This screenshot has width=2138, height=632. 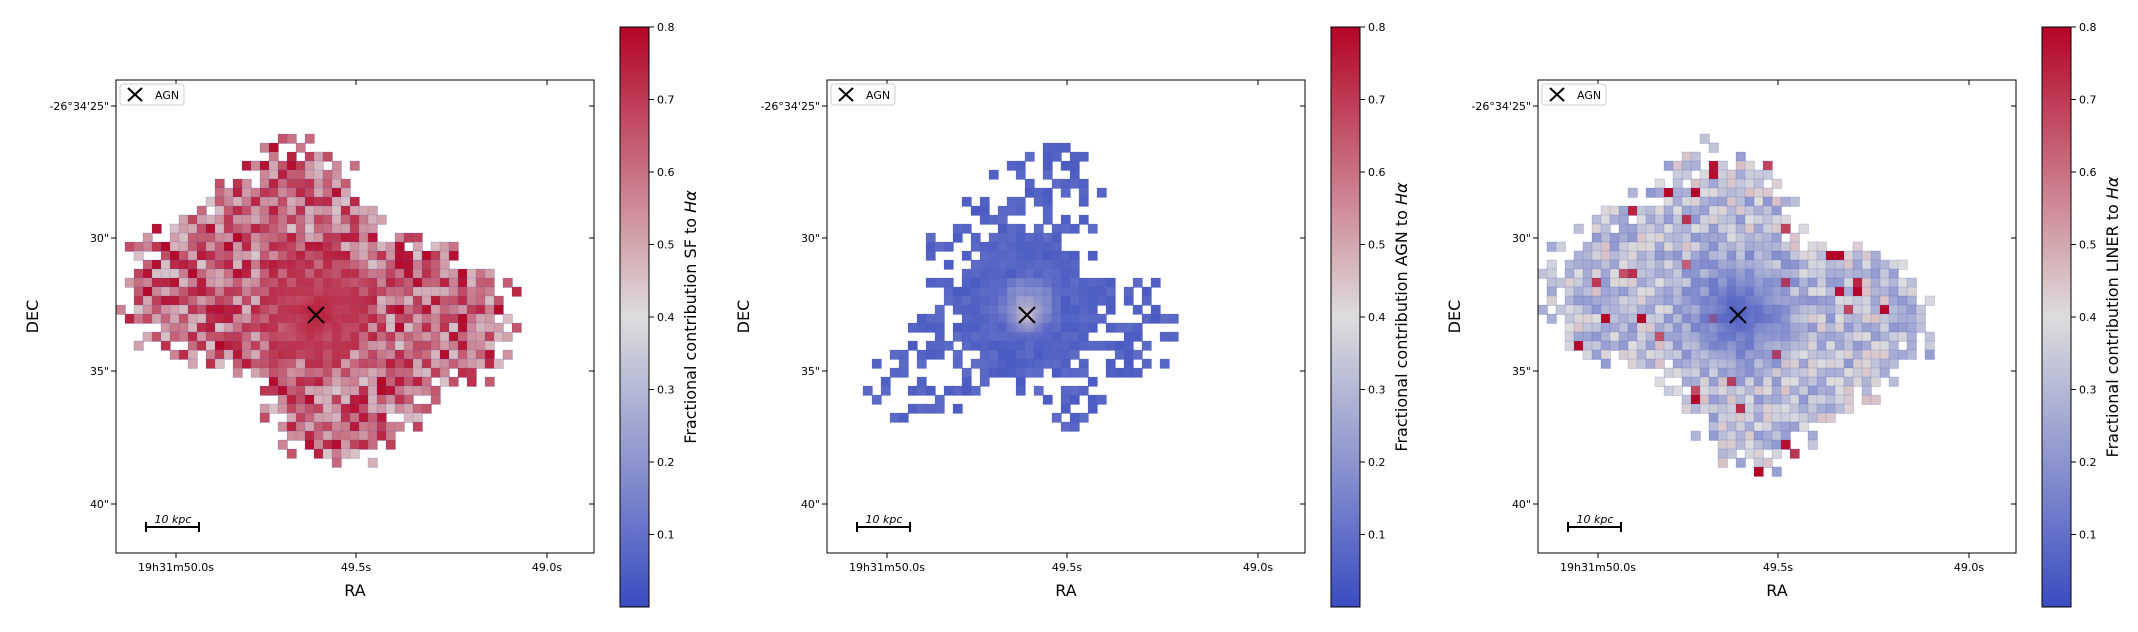 I want to click on colorbar-tick-label: 0.4, so click(x=666, y=317).